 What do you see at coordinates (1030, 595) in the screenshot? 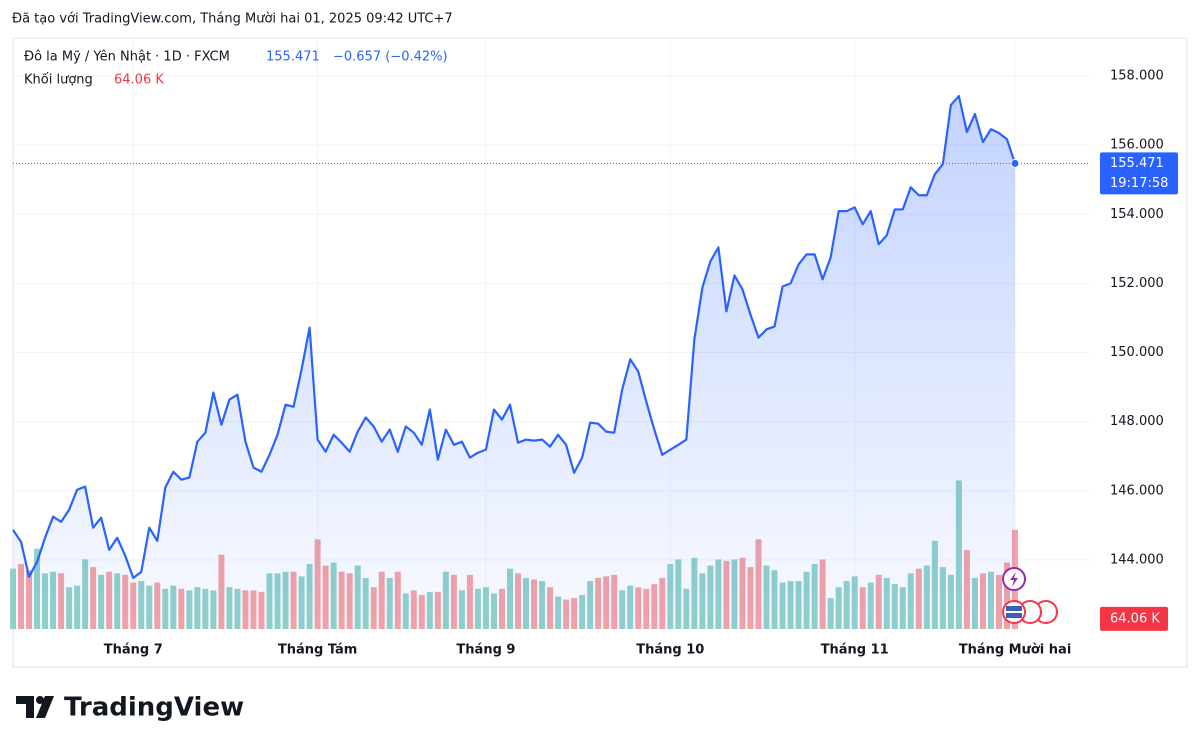
I see `event-icons` at bounding box center [1030, 595].